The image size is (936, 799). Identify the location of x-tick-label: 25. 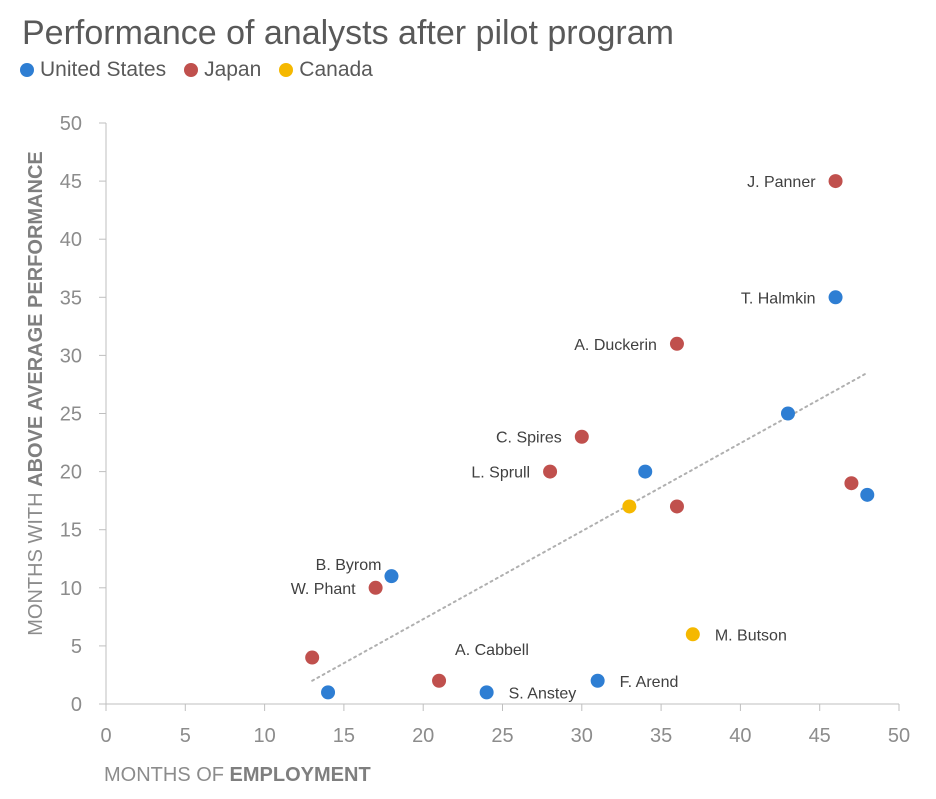
(502, 736).